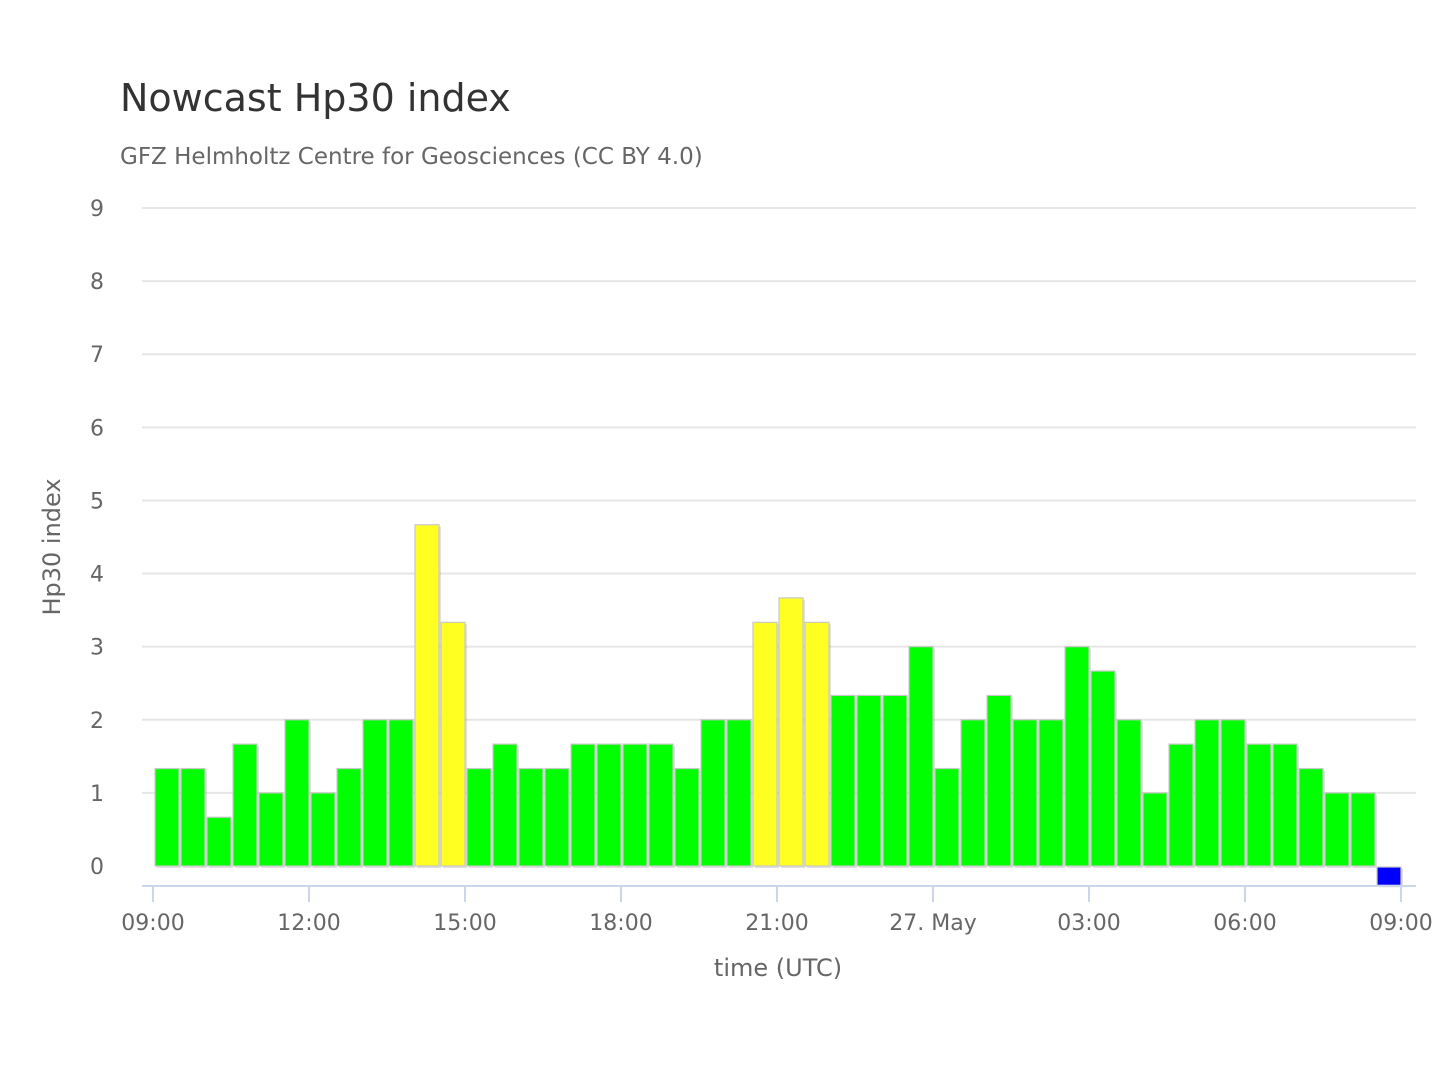 This screenshot has height=1080, width=1440. I want to click on y-tick-label: 8, so click(97, 282).